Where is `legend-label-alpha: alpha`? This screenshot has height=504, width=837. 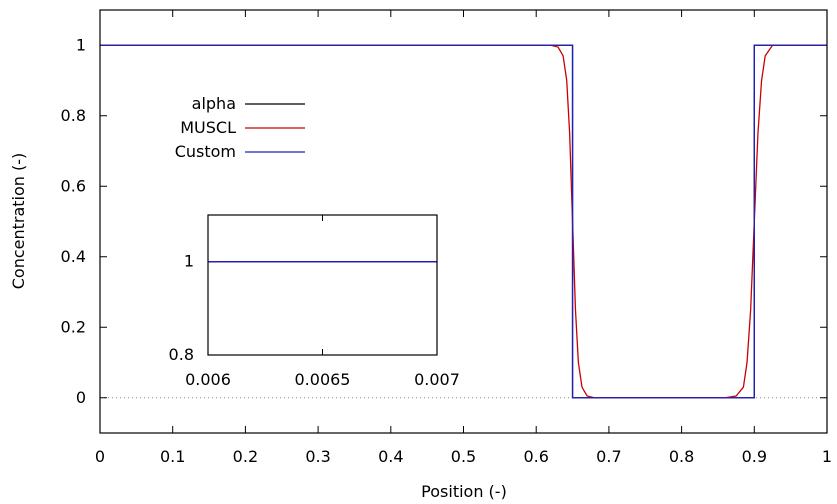
legend-label-alpha: alpha is located at coordinates (214, 103).